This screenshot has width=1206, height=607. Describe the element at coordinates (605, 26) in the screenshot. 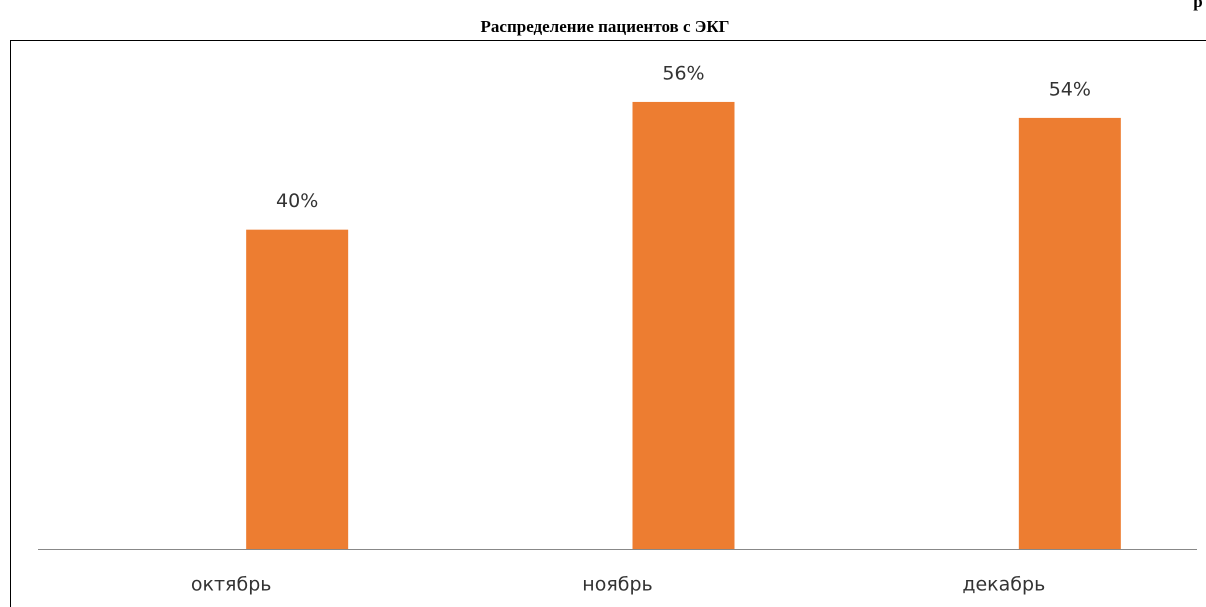

I see `chart-title: Распределение пациентов с ЭКГ` at that location.